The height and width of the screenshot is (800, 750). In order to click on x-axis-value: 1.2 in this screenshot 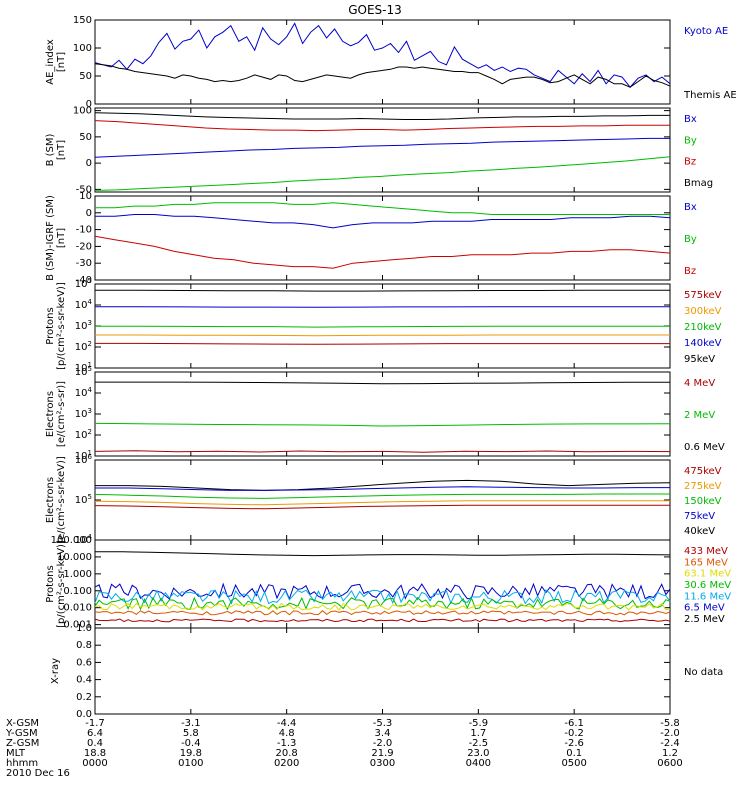, I will do `click(670, 753)`.